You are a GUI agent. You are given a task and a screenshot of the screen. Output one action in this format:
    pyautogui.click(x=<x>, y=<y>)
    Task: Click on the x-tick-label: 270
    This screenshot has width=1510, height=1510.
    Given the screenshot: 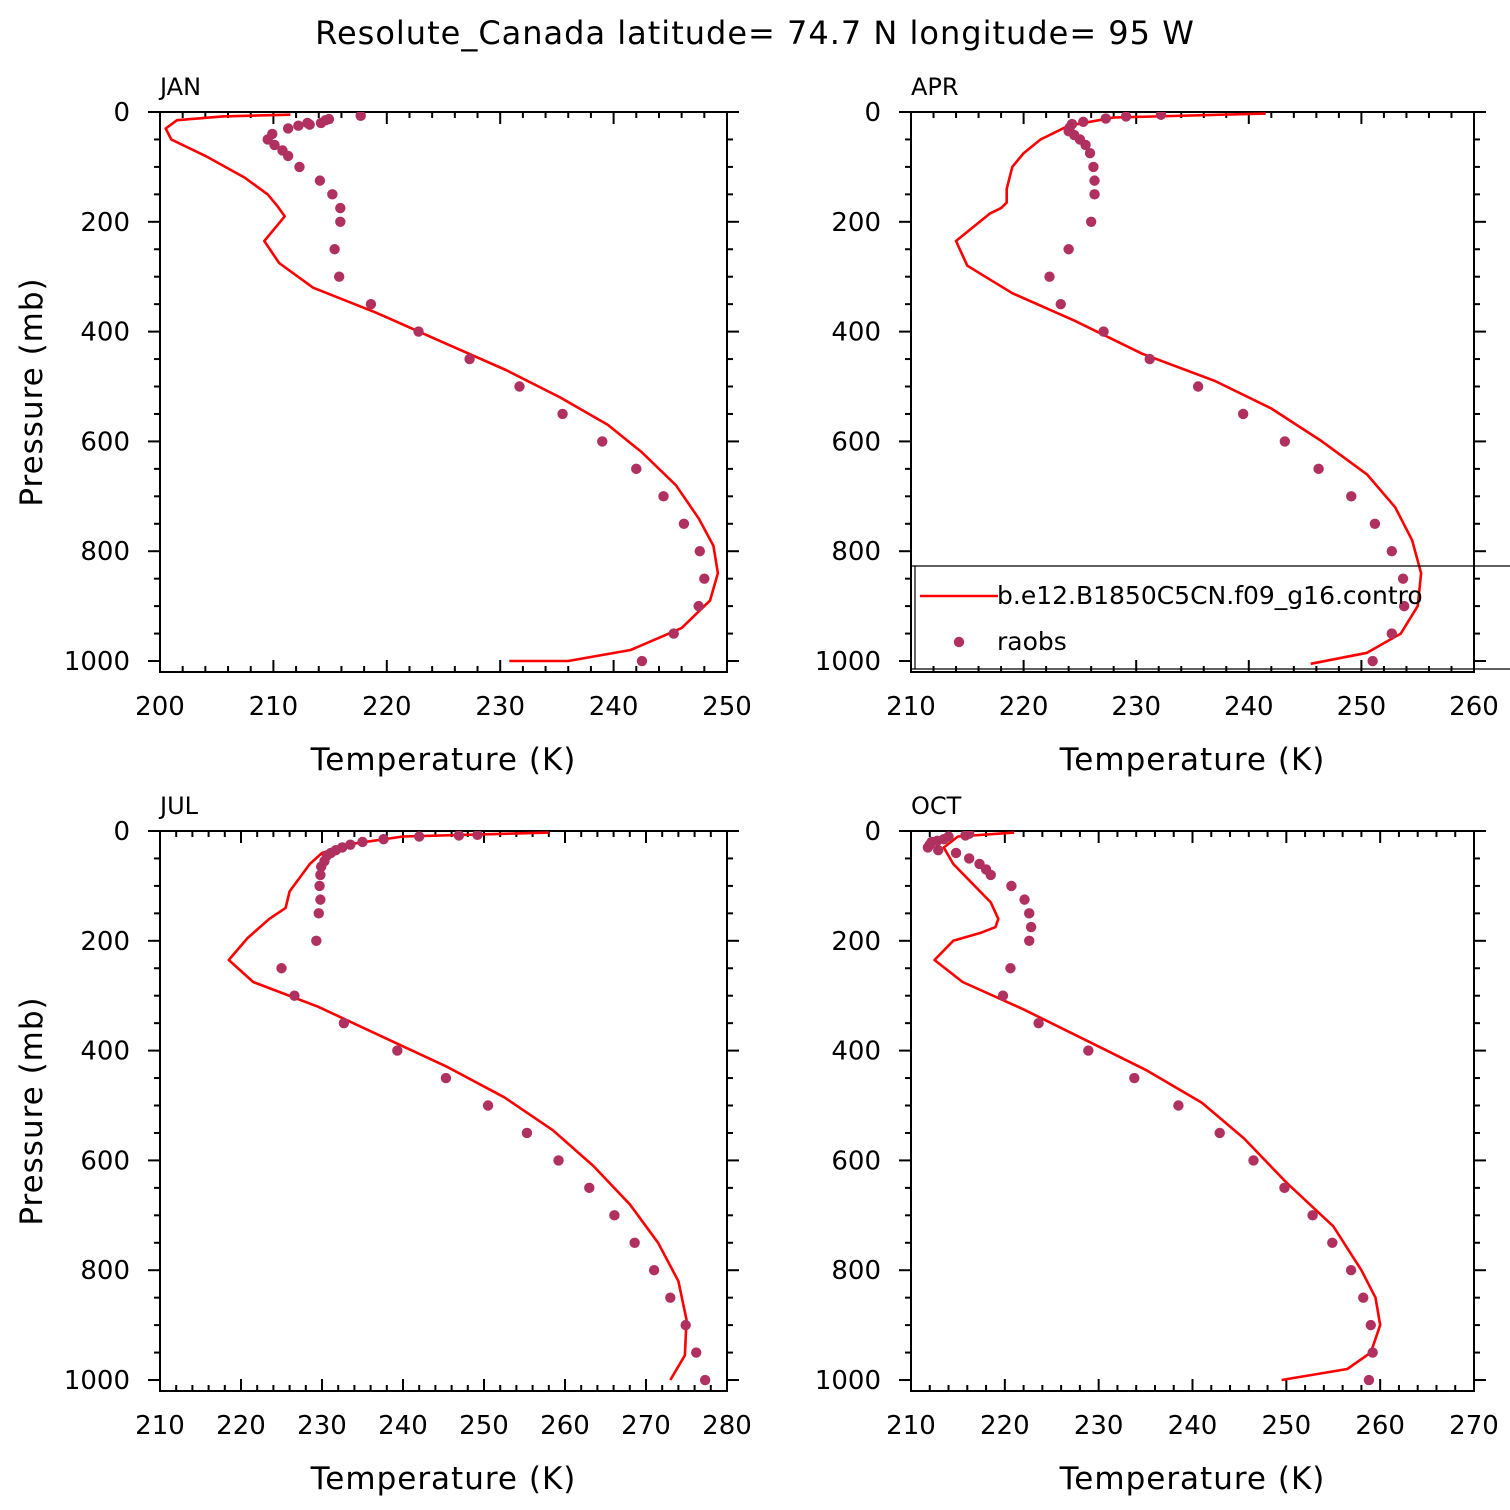 What is the action you would take?
    pyautogui.click(x=646, y=1426)
    